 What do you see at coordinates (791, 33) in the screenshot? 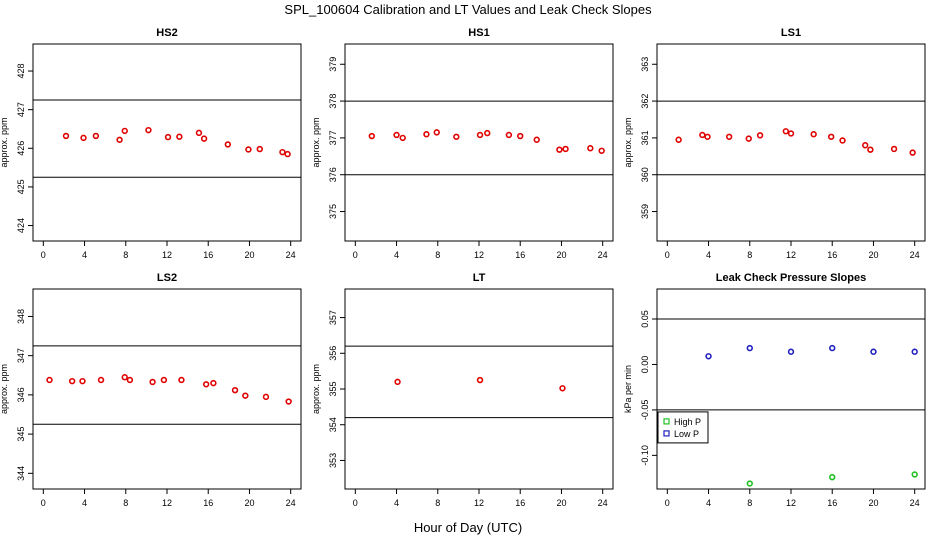
I see `panel-title: LS1` at bounding box center [791, 33].